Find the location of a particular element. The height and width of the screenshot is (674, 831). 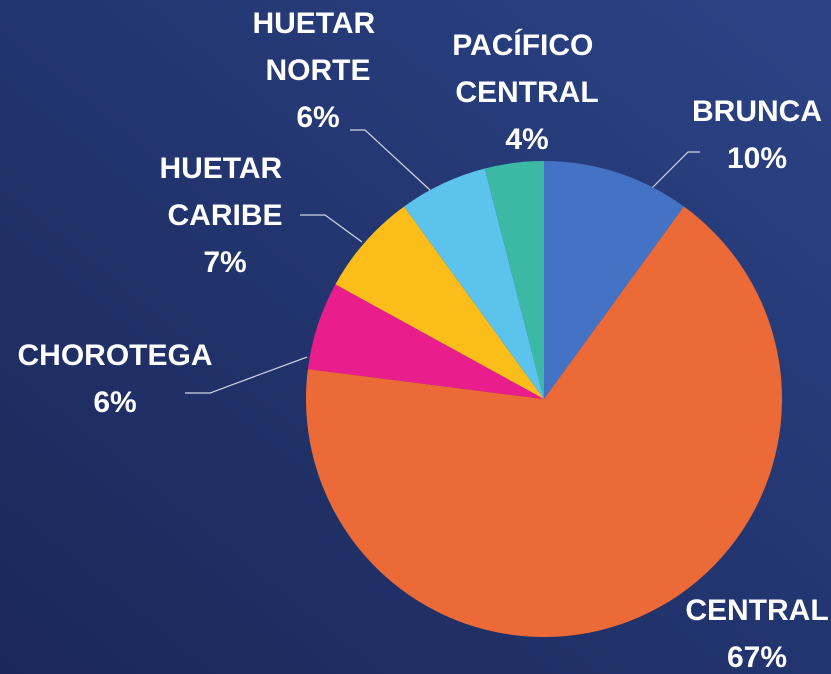

category-label: HUETAR NORTE is located at coordinates (317, 47).